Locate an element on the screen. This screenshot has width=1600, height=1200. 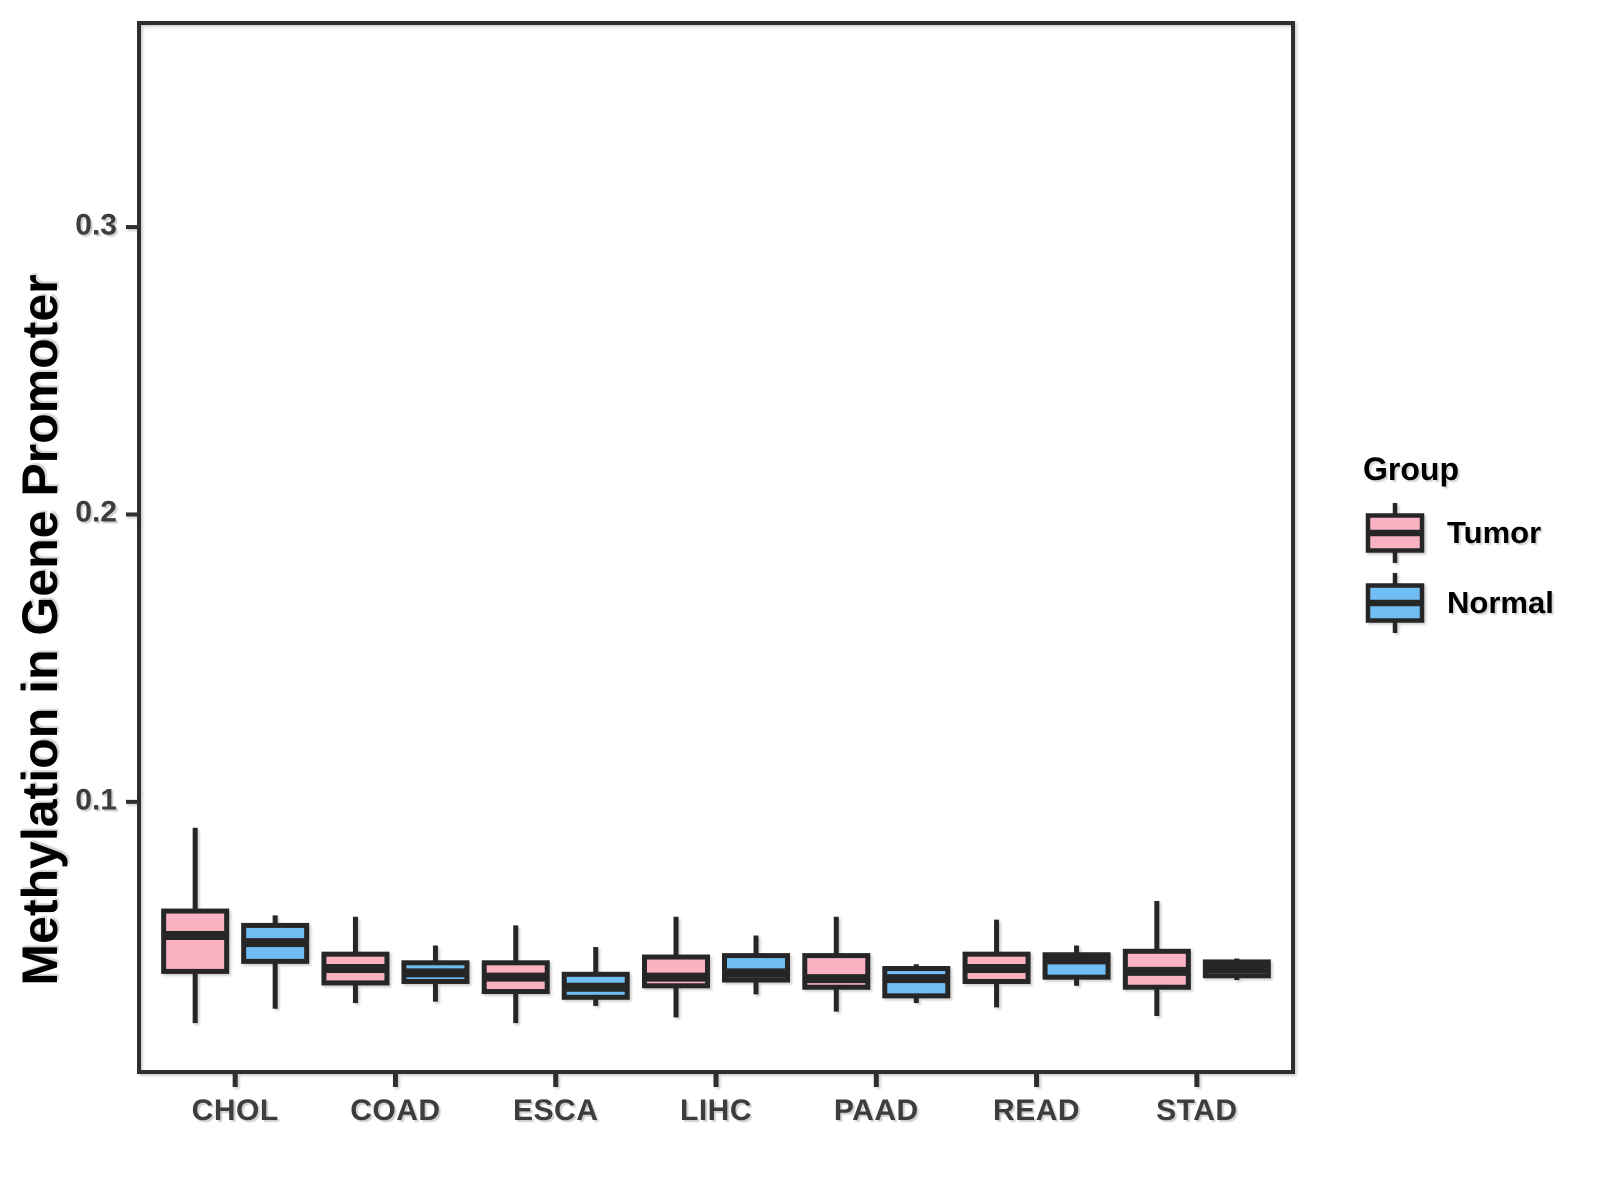
boxplot-tumor-read is located at coordinates (996, 963).